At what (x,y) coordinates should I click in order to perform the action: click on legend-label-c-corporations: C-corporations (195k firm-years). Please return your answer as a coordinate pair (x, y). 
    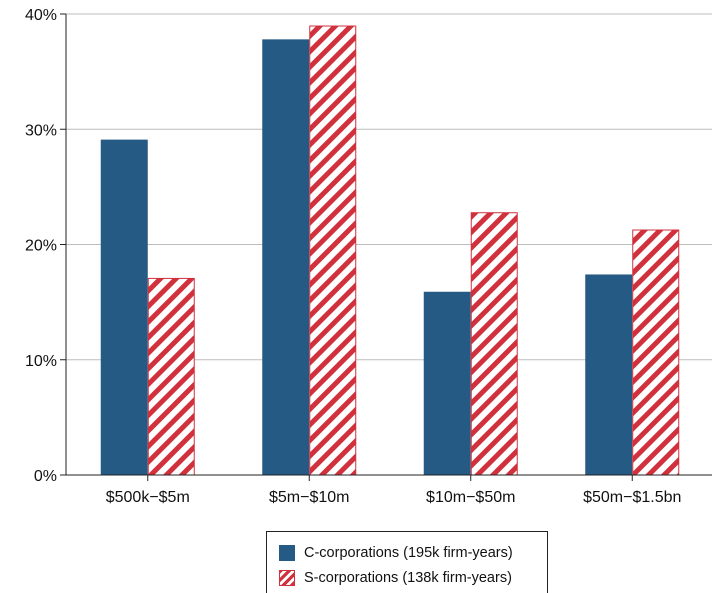
    Looking at the image, I should click on (408, 553).